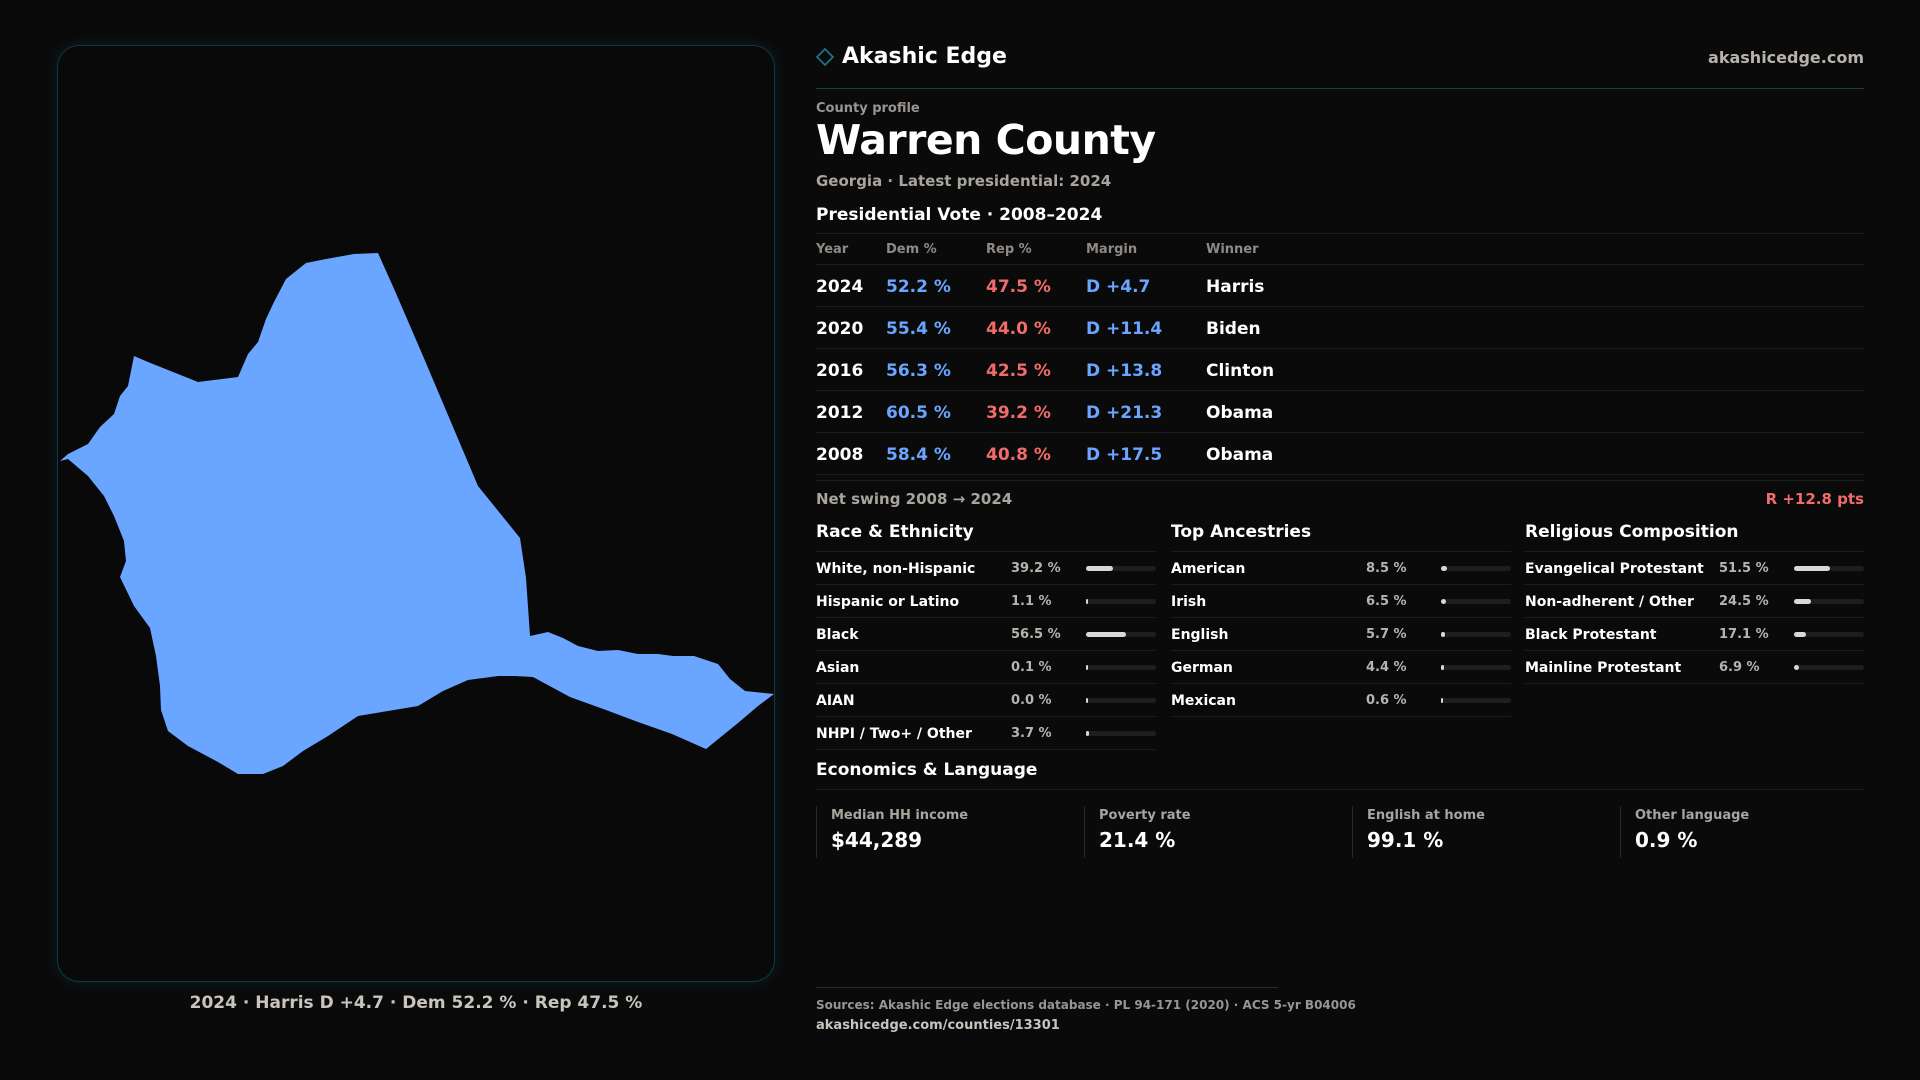 The height and width of the screenshot is (1080, 1920). Describe the element at coordinates (1036, 634) in the screenshot. I see `demo-percent: 56.5 %` at that location.